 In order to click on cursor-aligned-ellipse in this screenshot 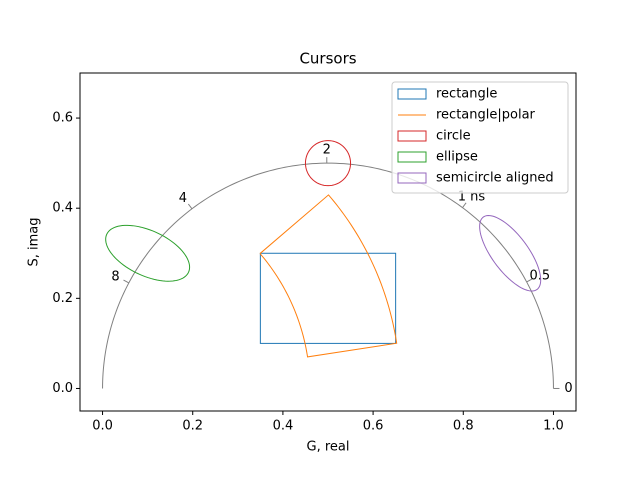, I will do `click(510, 253)`.